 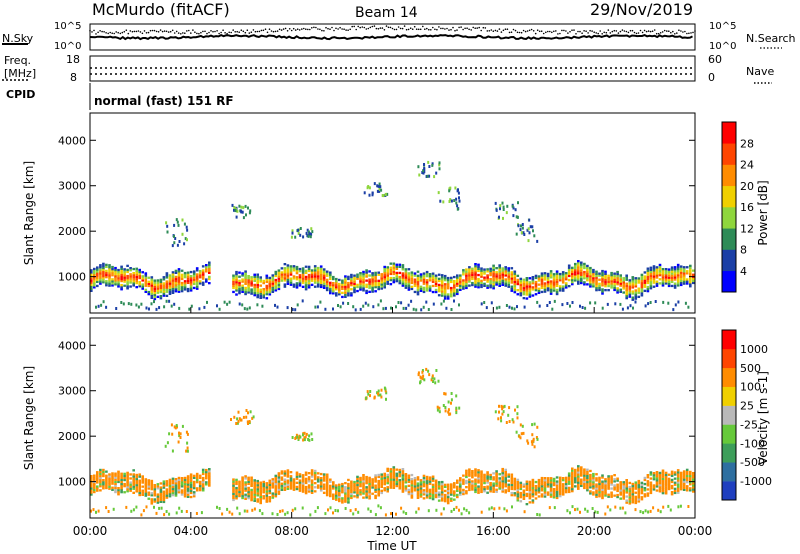 What do you see at coordinates (72, 231) in the screenshot?
I see `y-tick-label: 2000` at bounding box center [72, 231].